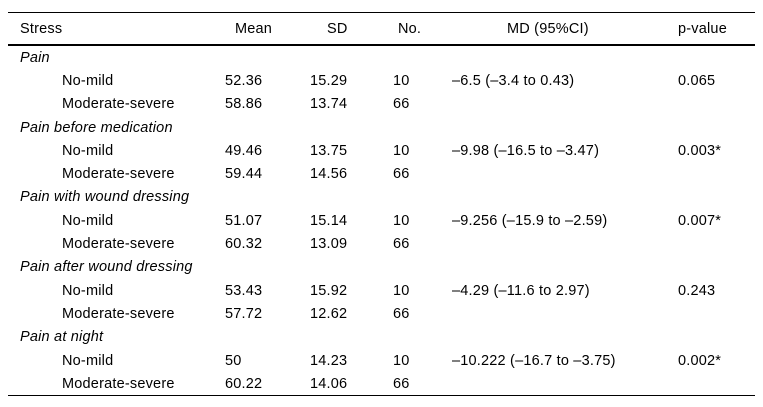  What do you see at coordinates (329, 313) in the screenshot?
I see `cell-sd: 12.62` at bounding box center [329, 313].